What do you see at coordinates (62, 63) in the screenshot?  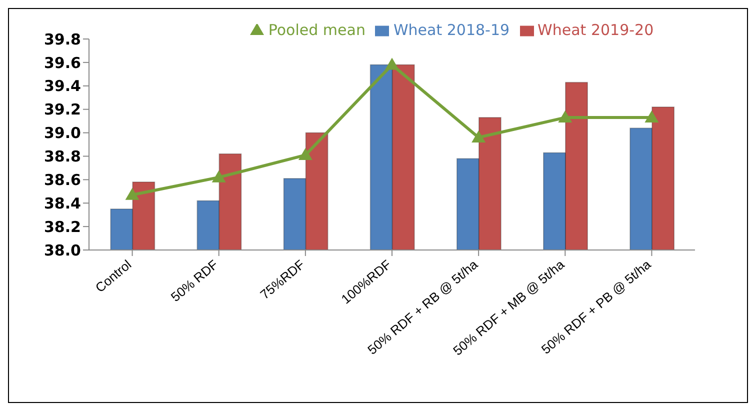 I see `y-tick-label: 39.6` at bounding box center [62, 63].